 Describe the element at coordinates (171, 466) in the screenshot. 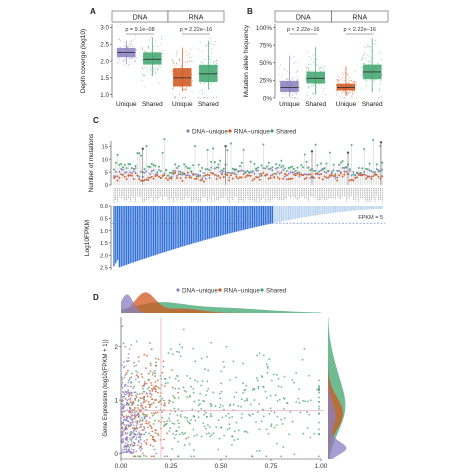

I see `x-tick-label: 0.25` at that location.